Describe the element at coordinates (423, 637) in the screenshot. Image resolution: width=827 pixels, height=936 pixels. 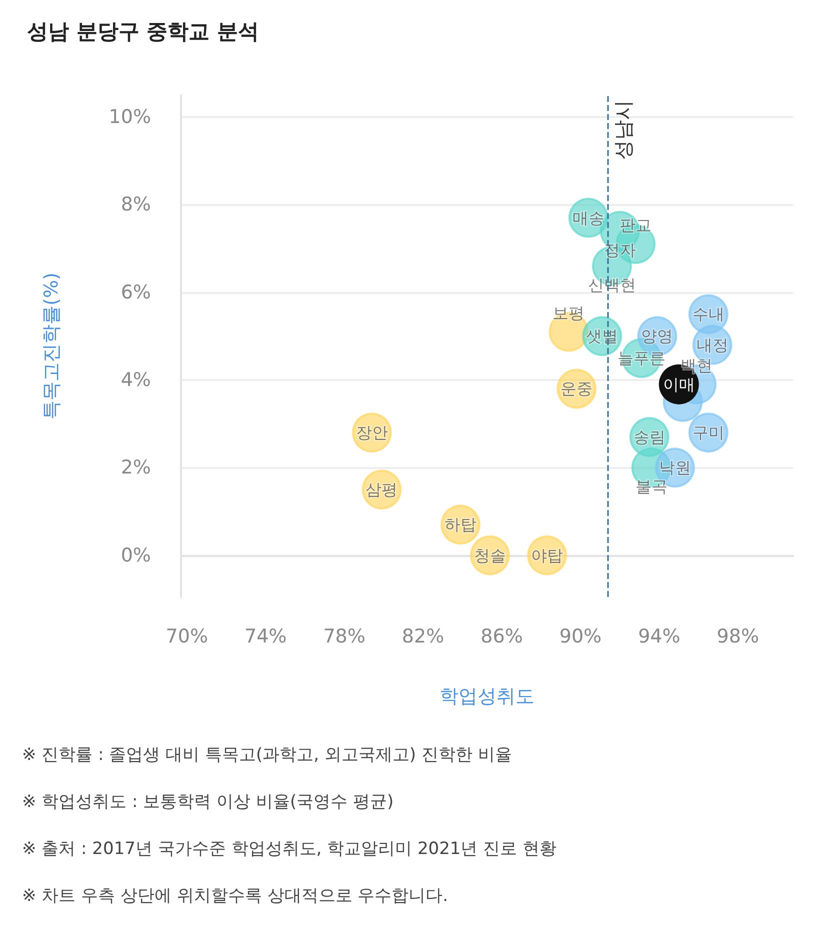
I see `x-tick-label: 82%` at that location.